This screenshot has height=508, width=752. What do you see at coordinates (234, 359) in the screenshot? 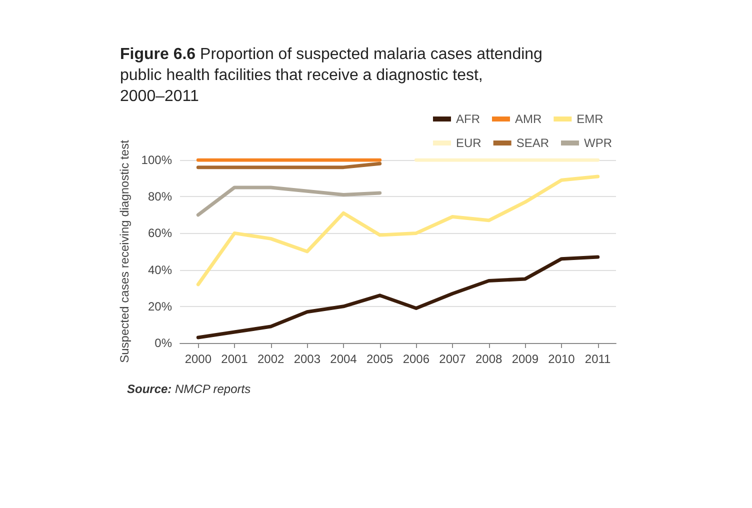
I see `x-tick-label: 2001` at bounding box center [234, 359].